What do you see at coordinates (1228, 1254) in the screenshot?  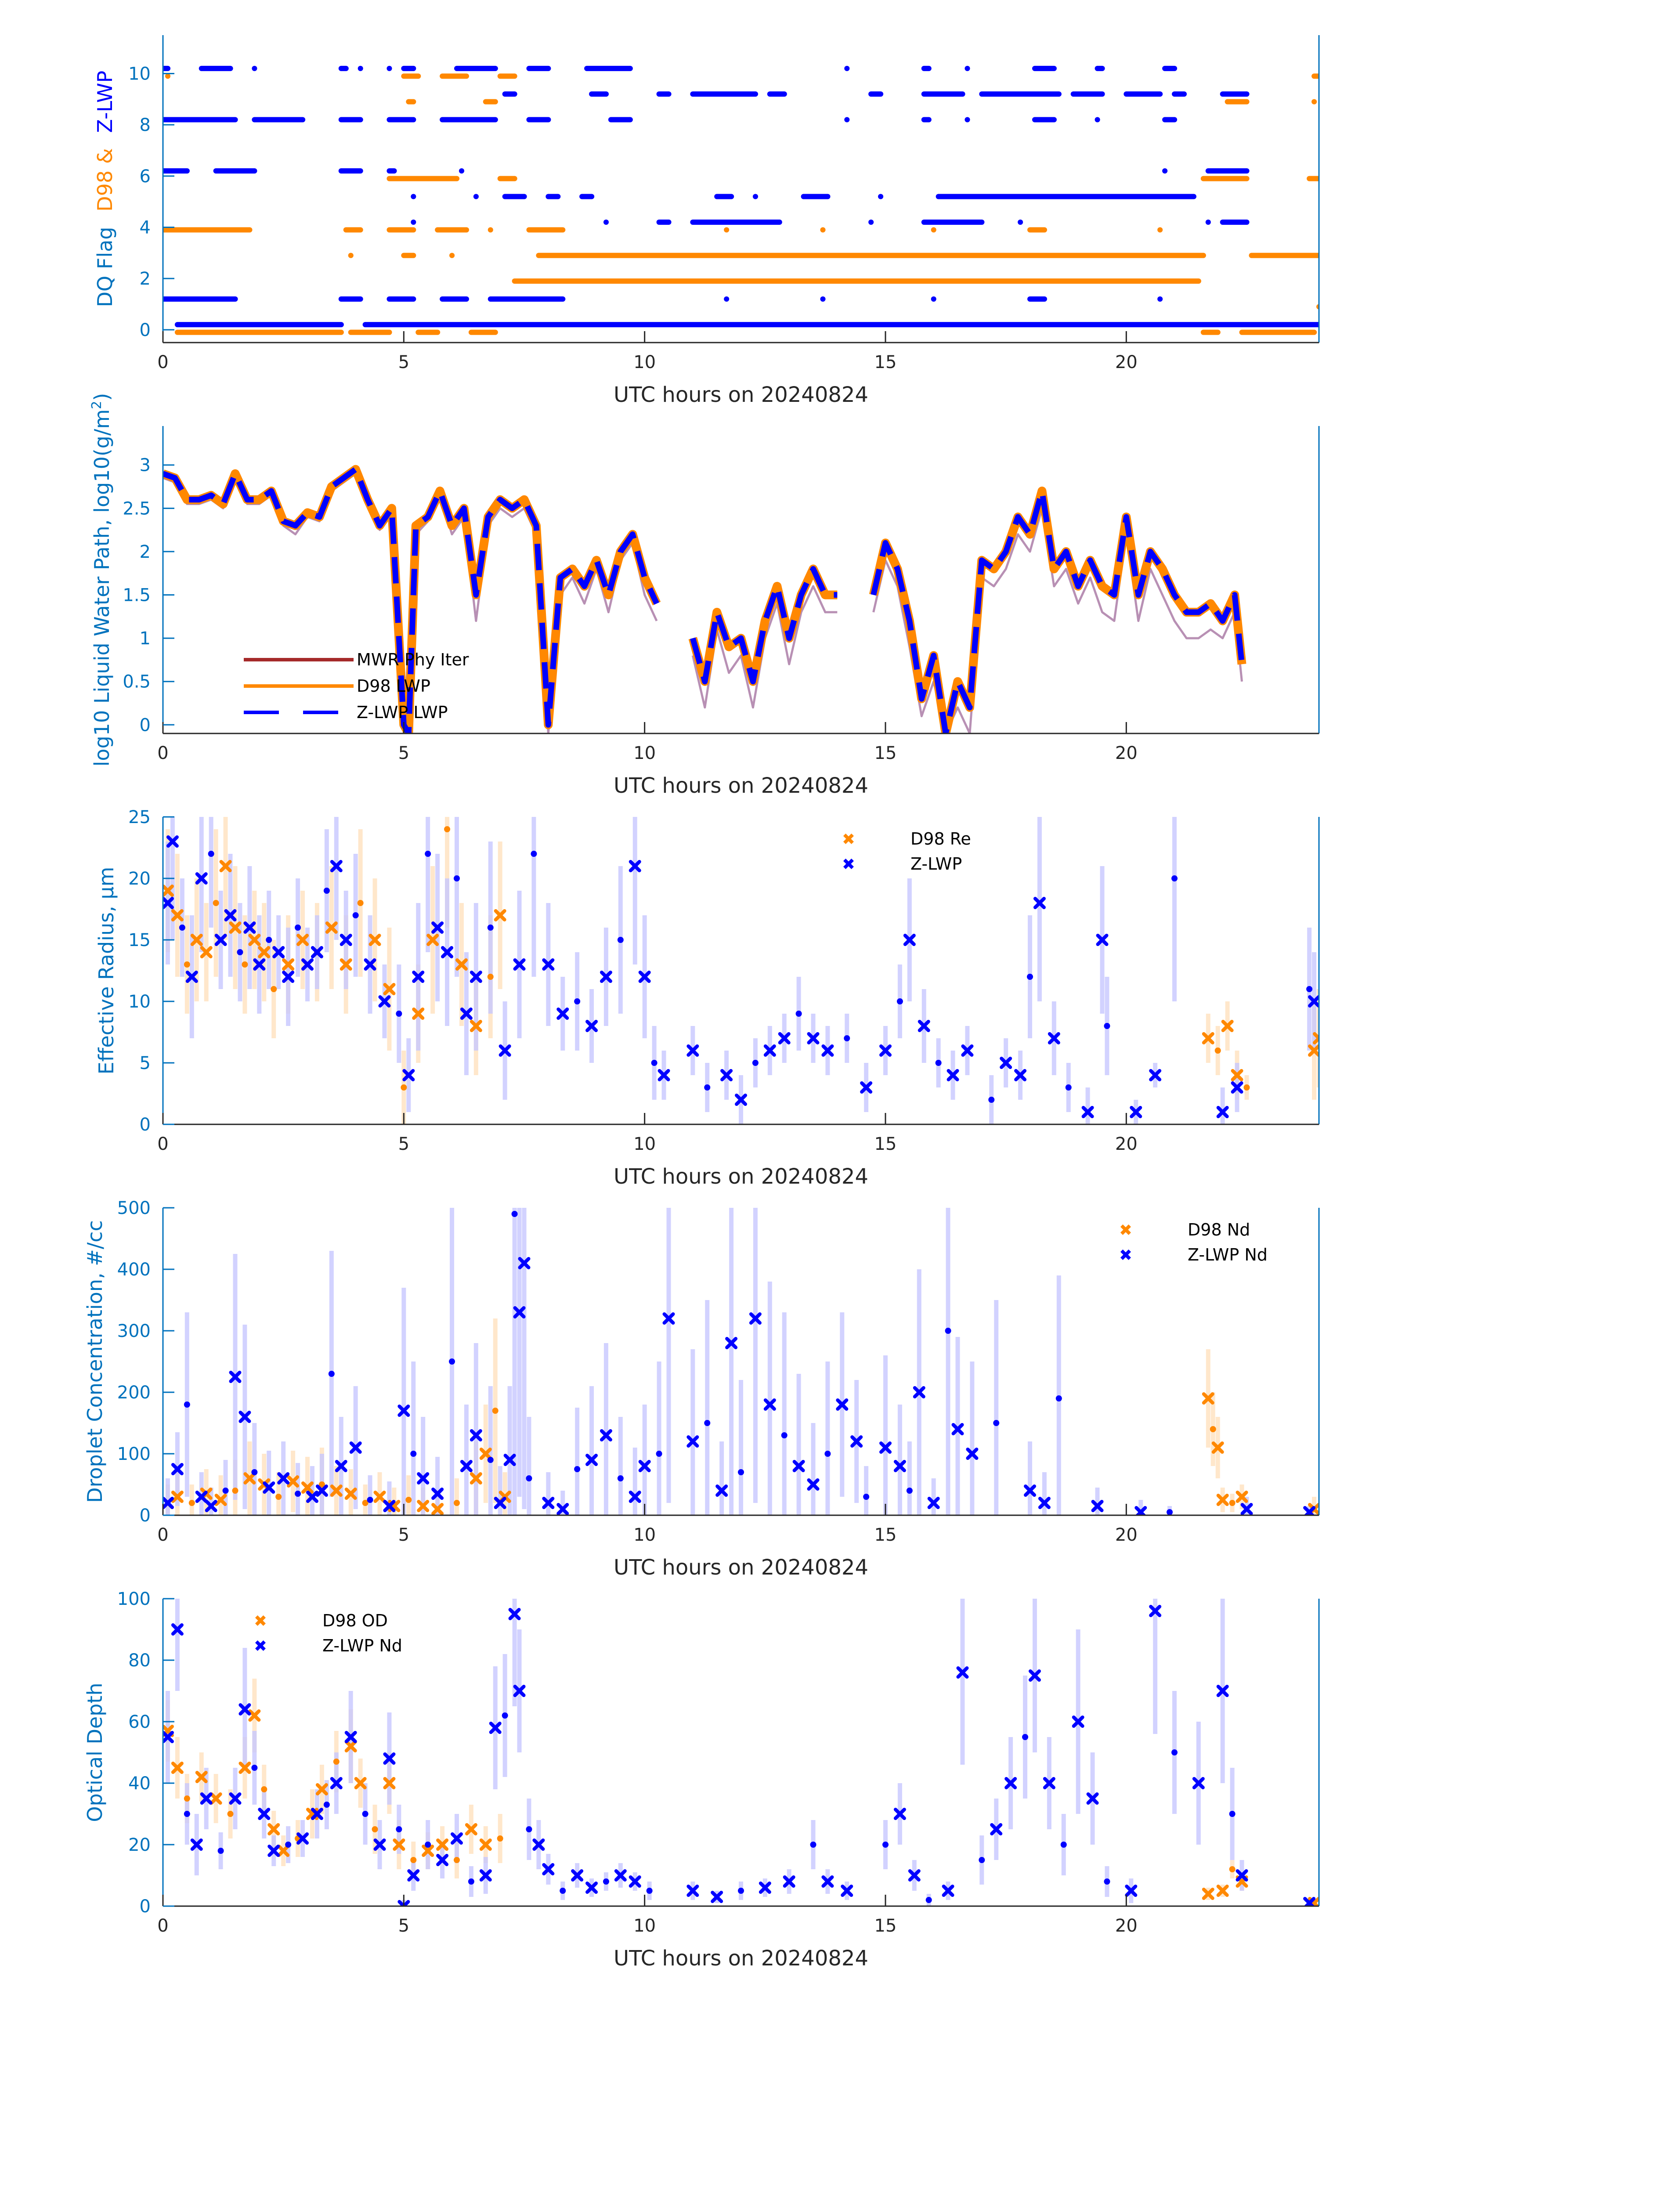 I see `legend-zlwp-label: Z-LWP Nd` at bounding box center [1228, 1254].